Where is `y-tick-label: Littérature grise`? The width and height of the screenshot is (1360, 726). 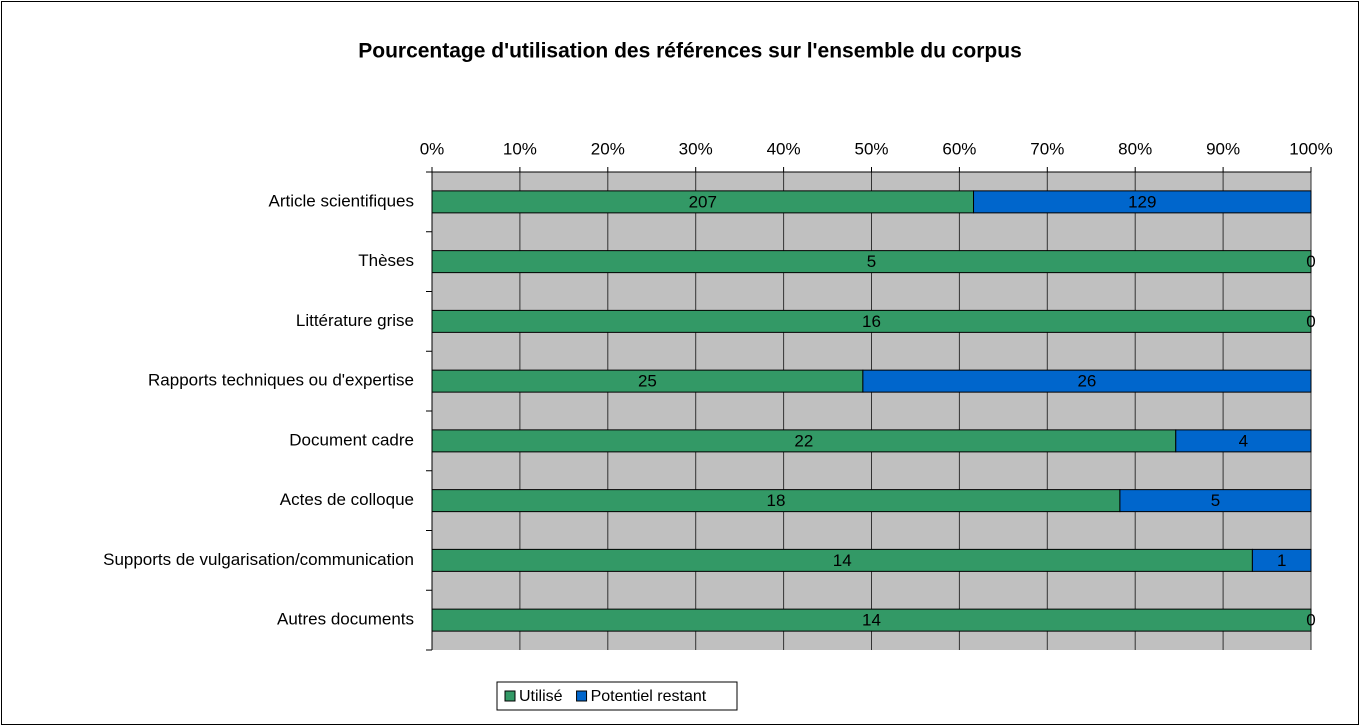
y-tick-label: Littérature grise is located at coordinates (355, 320).